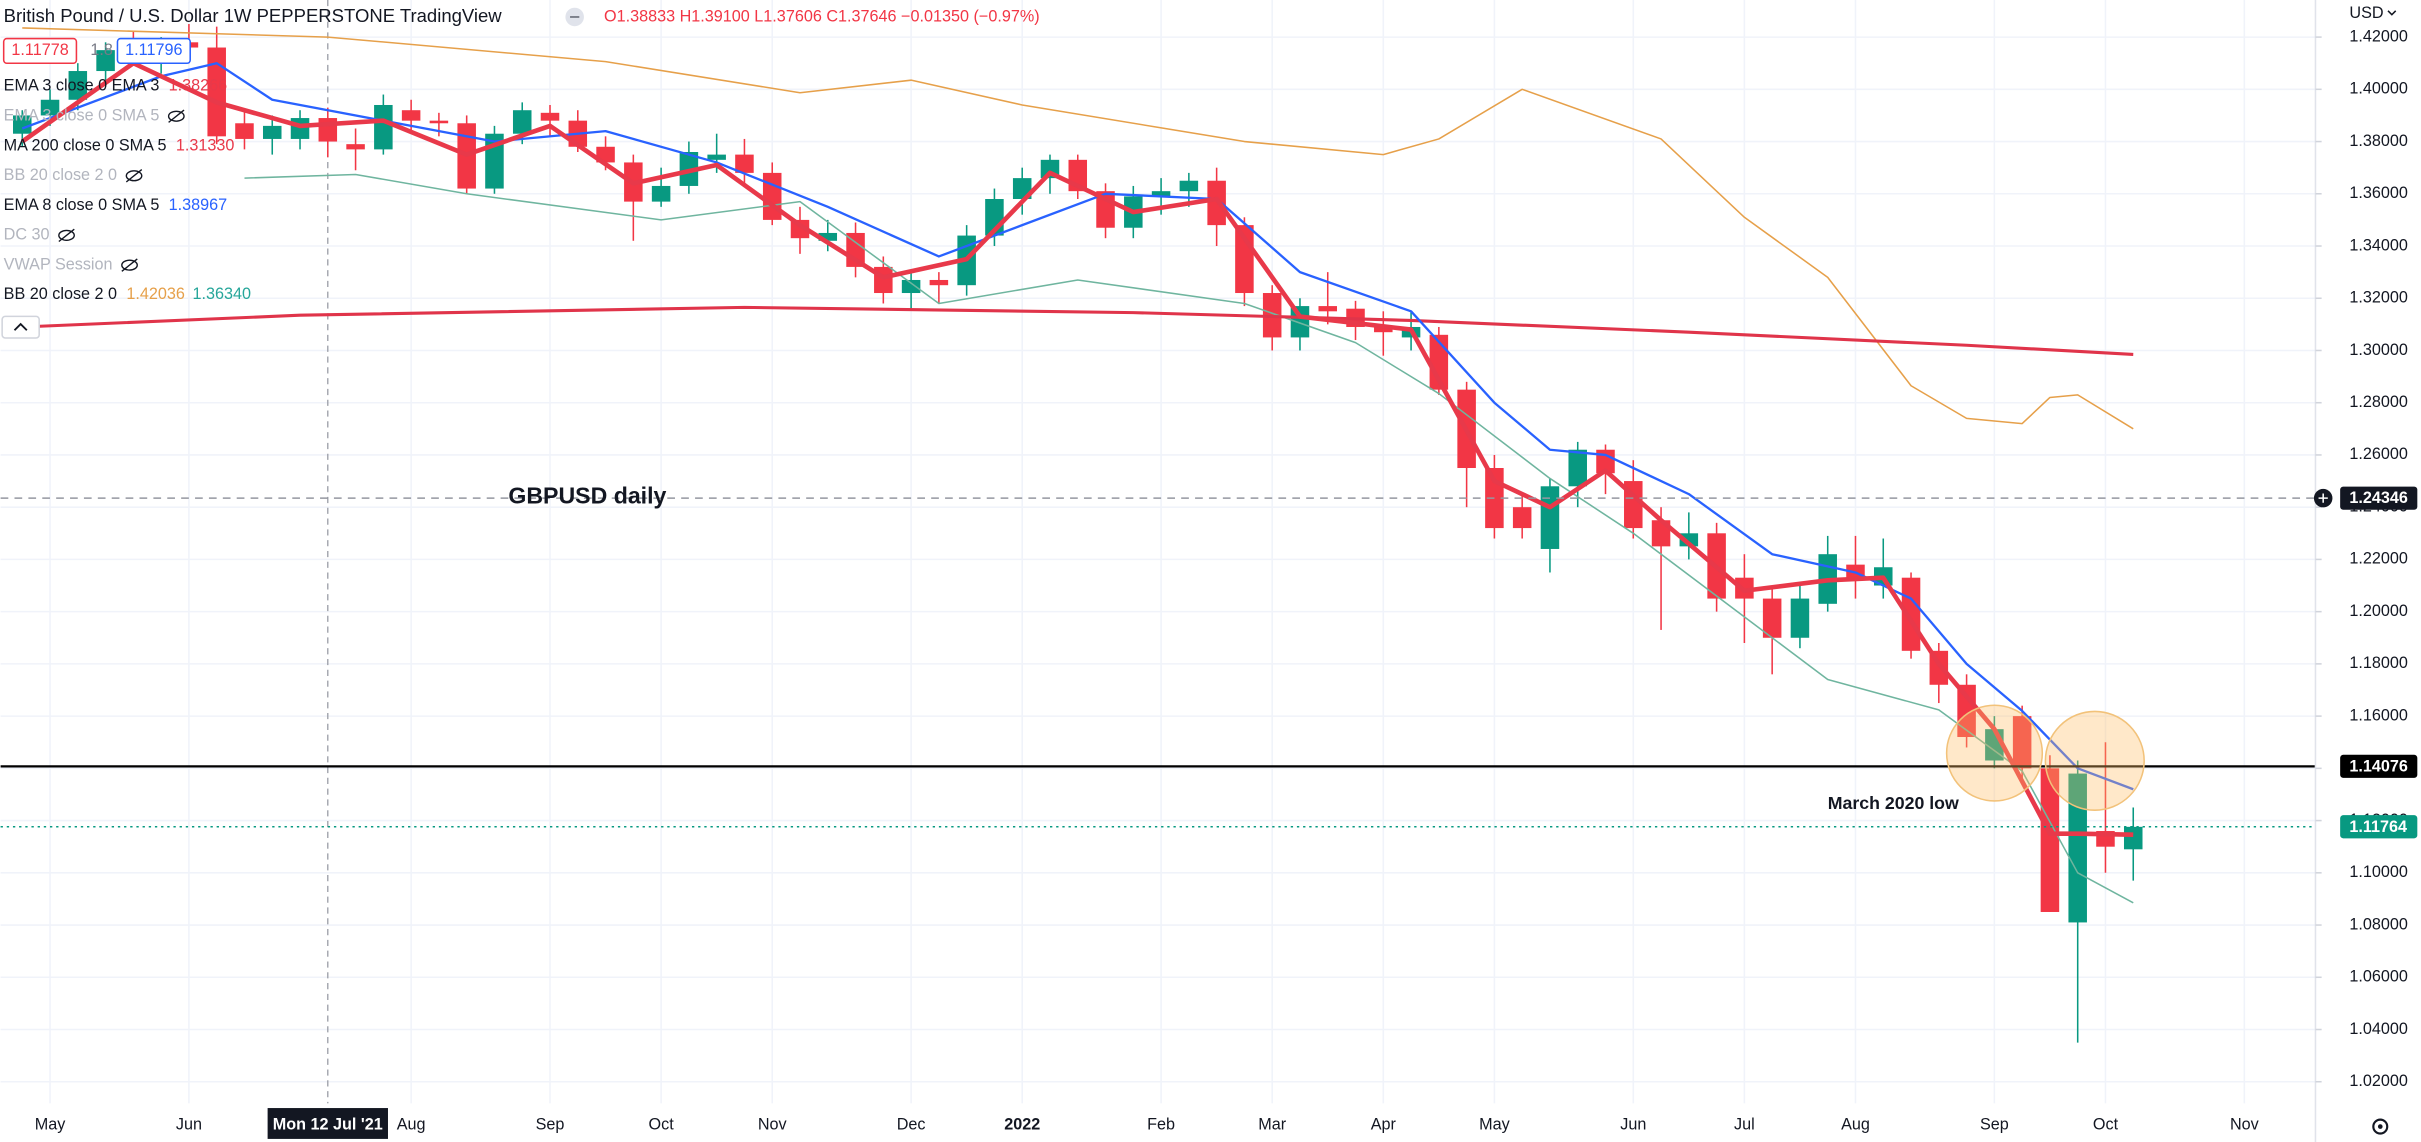  What do you see at coordinates (2378, 559) in the screenshot?
I see `y-tick-label: 1.22000` at bounding box center [2378, 559].